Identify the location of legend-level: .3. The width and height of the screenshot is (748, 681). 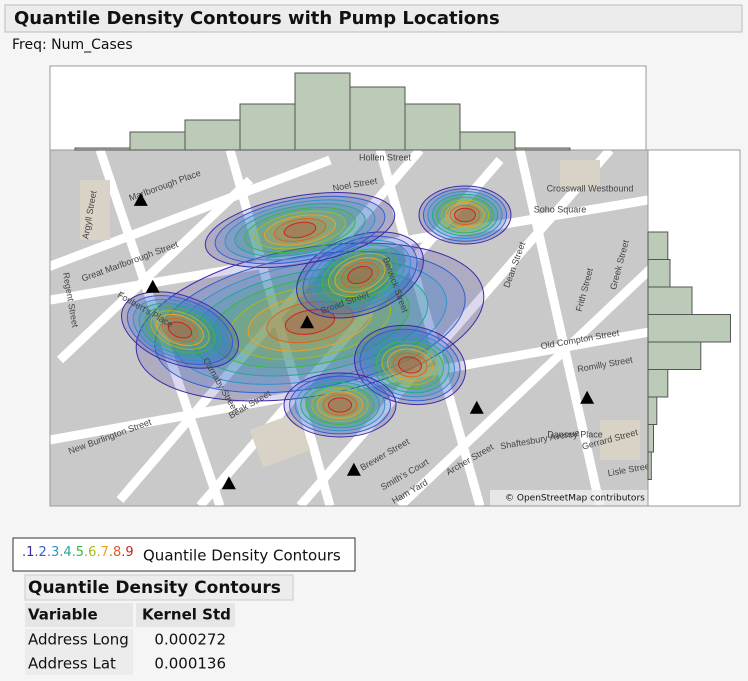
(53, 552).